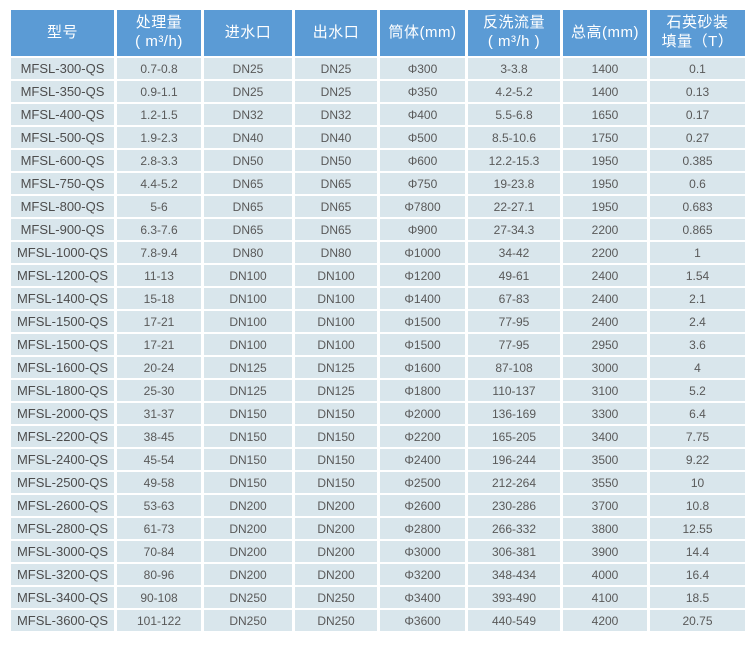 The width and height of the screenshot is (756, 651). What do you see at coordinates (422, 33) in the screenshot?
I see `header-cylinder: 筒体(mm)` at bounding box center [422, 33].